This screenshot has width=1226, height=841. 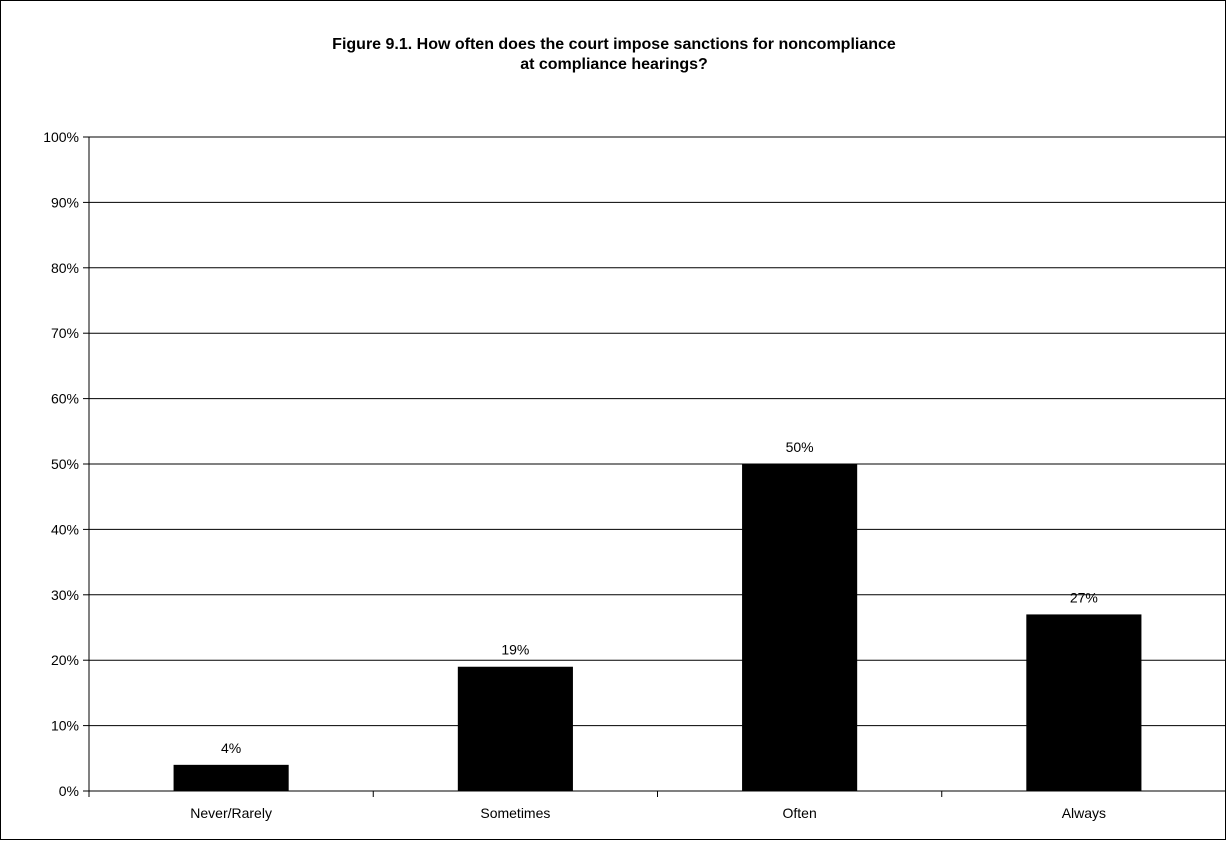 I want to click on x-category-label: Never/Rarely, so click(x=231, y=813).